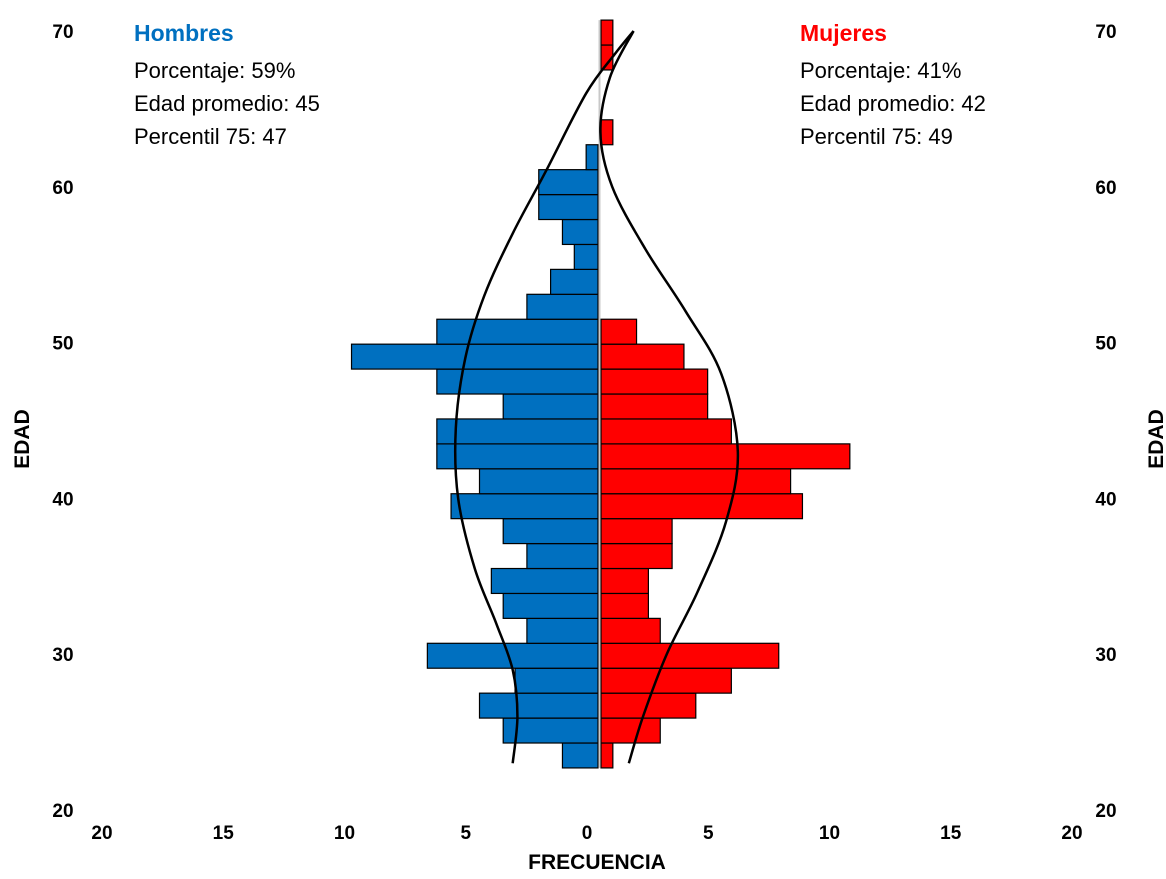 This screenshot has height=879, width=1166. What do you see at coordinates (517, 381) in the screenshot?
I see `bar-men-age-47.5` at bounding box center [517, 381].